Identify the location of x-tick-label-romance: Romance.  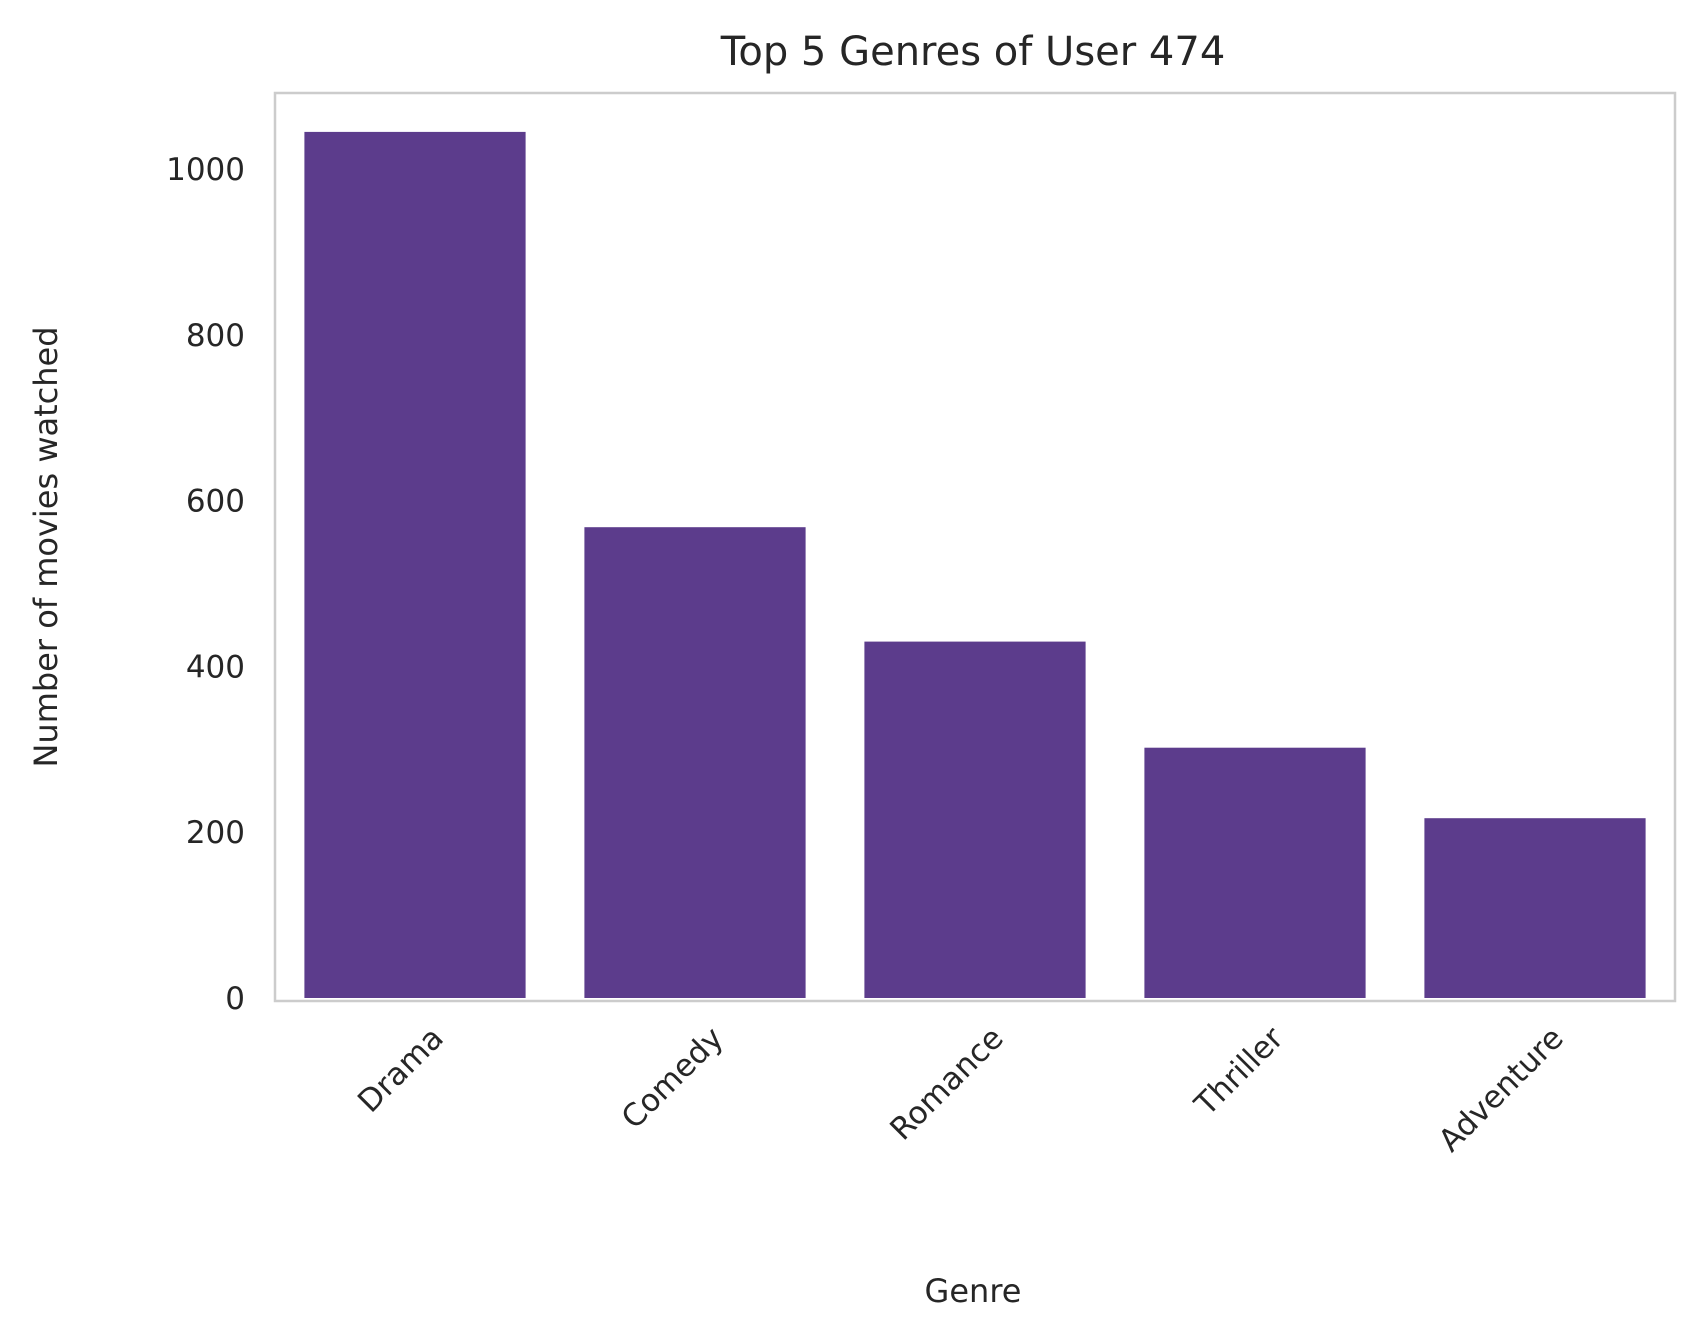
(946, 1083).